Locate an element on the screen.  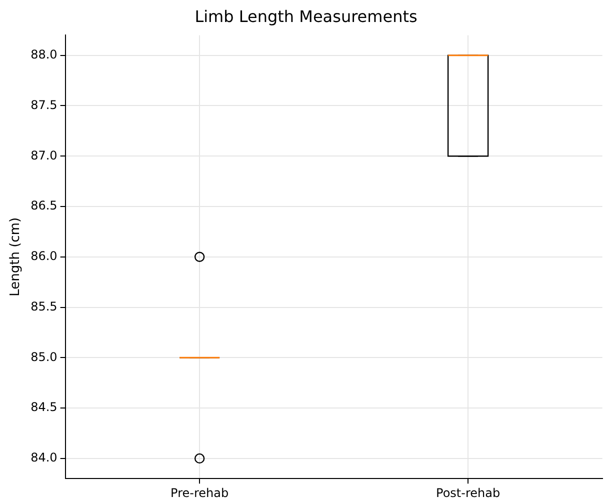
chart-title: Limb Length Measurements is located at coordinates (306, 16).